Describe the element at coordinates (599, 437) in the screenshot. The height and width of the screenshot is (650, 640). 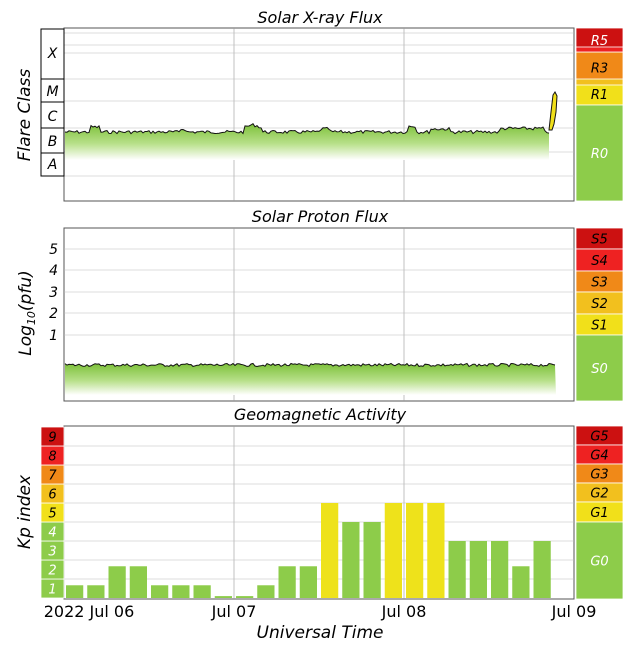
I see `scale-label-g5: G5` at that location.